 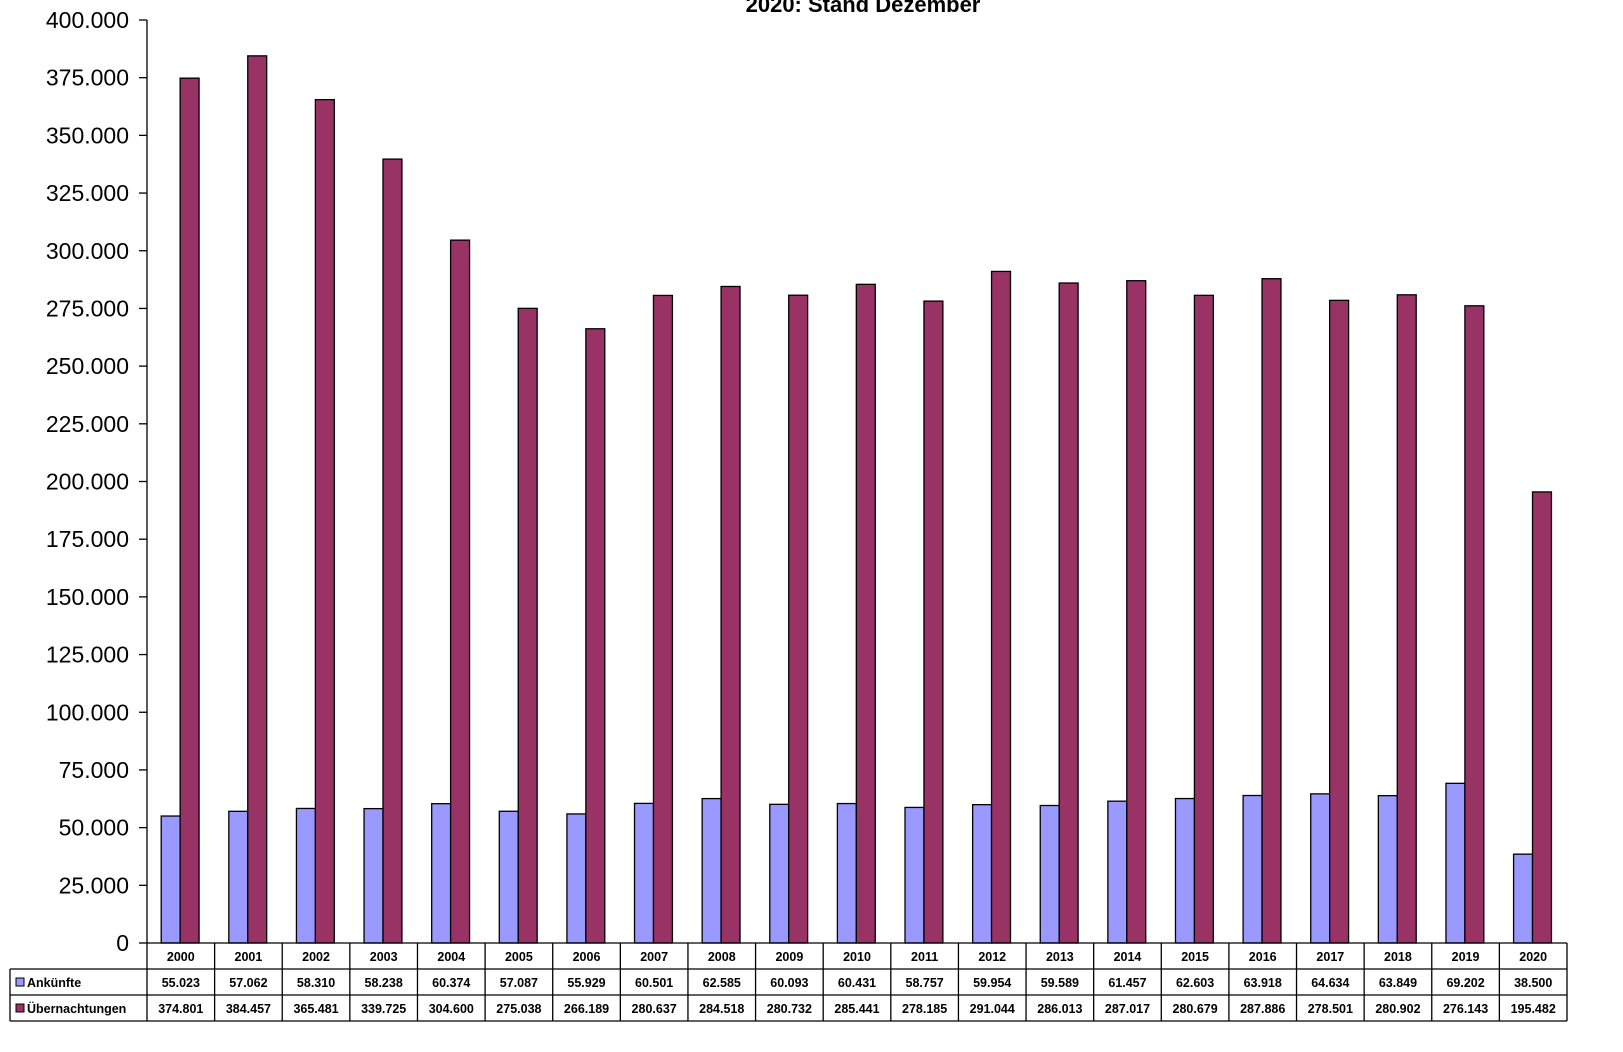 What do you see at coordinates (654, 983) in the screenshot?
I see `data-label: 60.501` at bounding box center [654, 983].